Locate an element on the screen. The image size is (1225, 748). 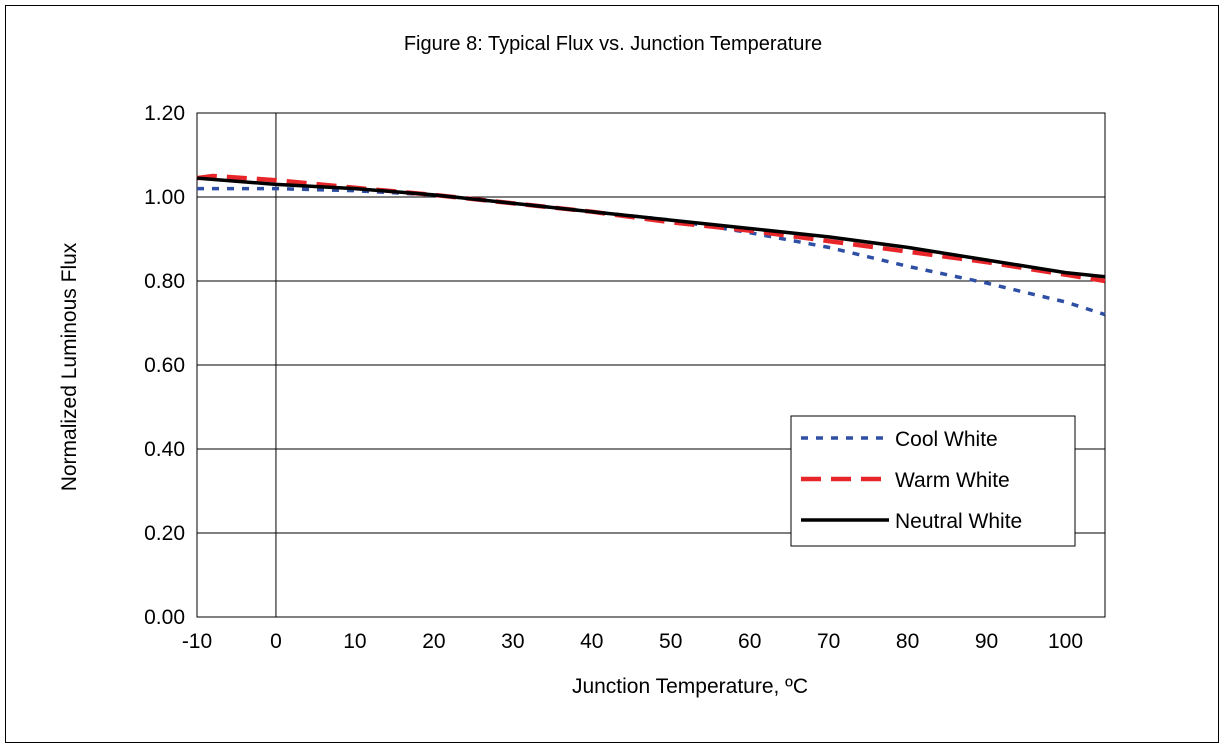
legend-label: Neutral White is located at coordinates (958, 521).